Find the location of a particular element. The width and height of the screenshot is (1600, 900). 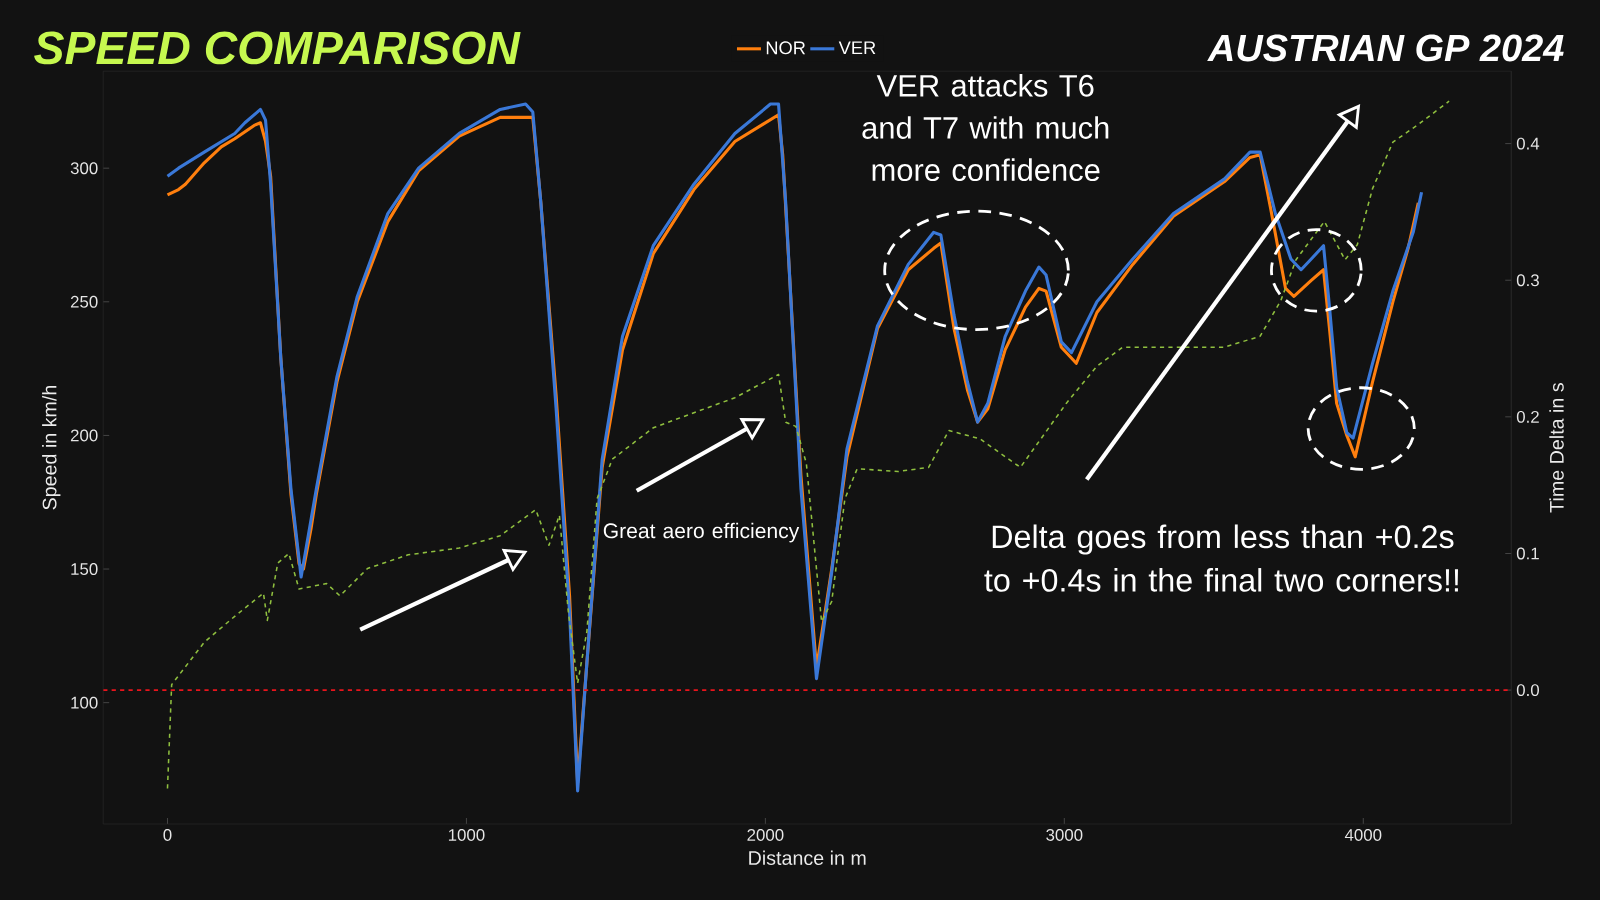

y2-tick-label: 0.4 is located at coordinates (1528, 143).